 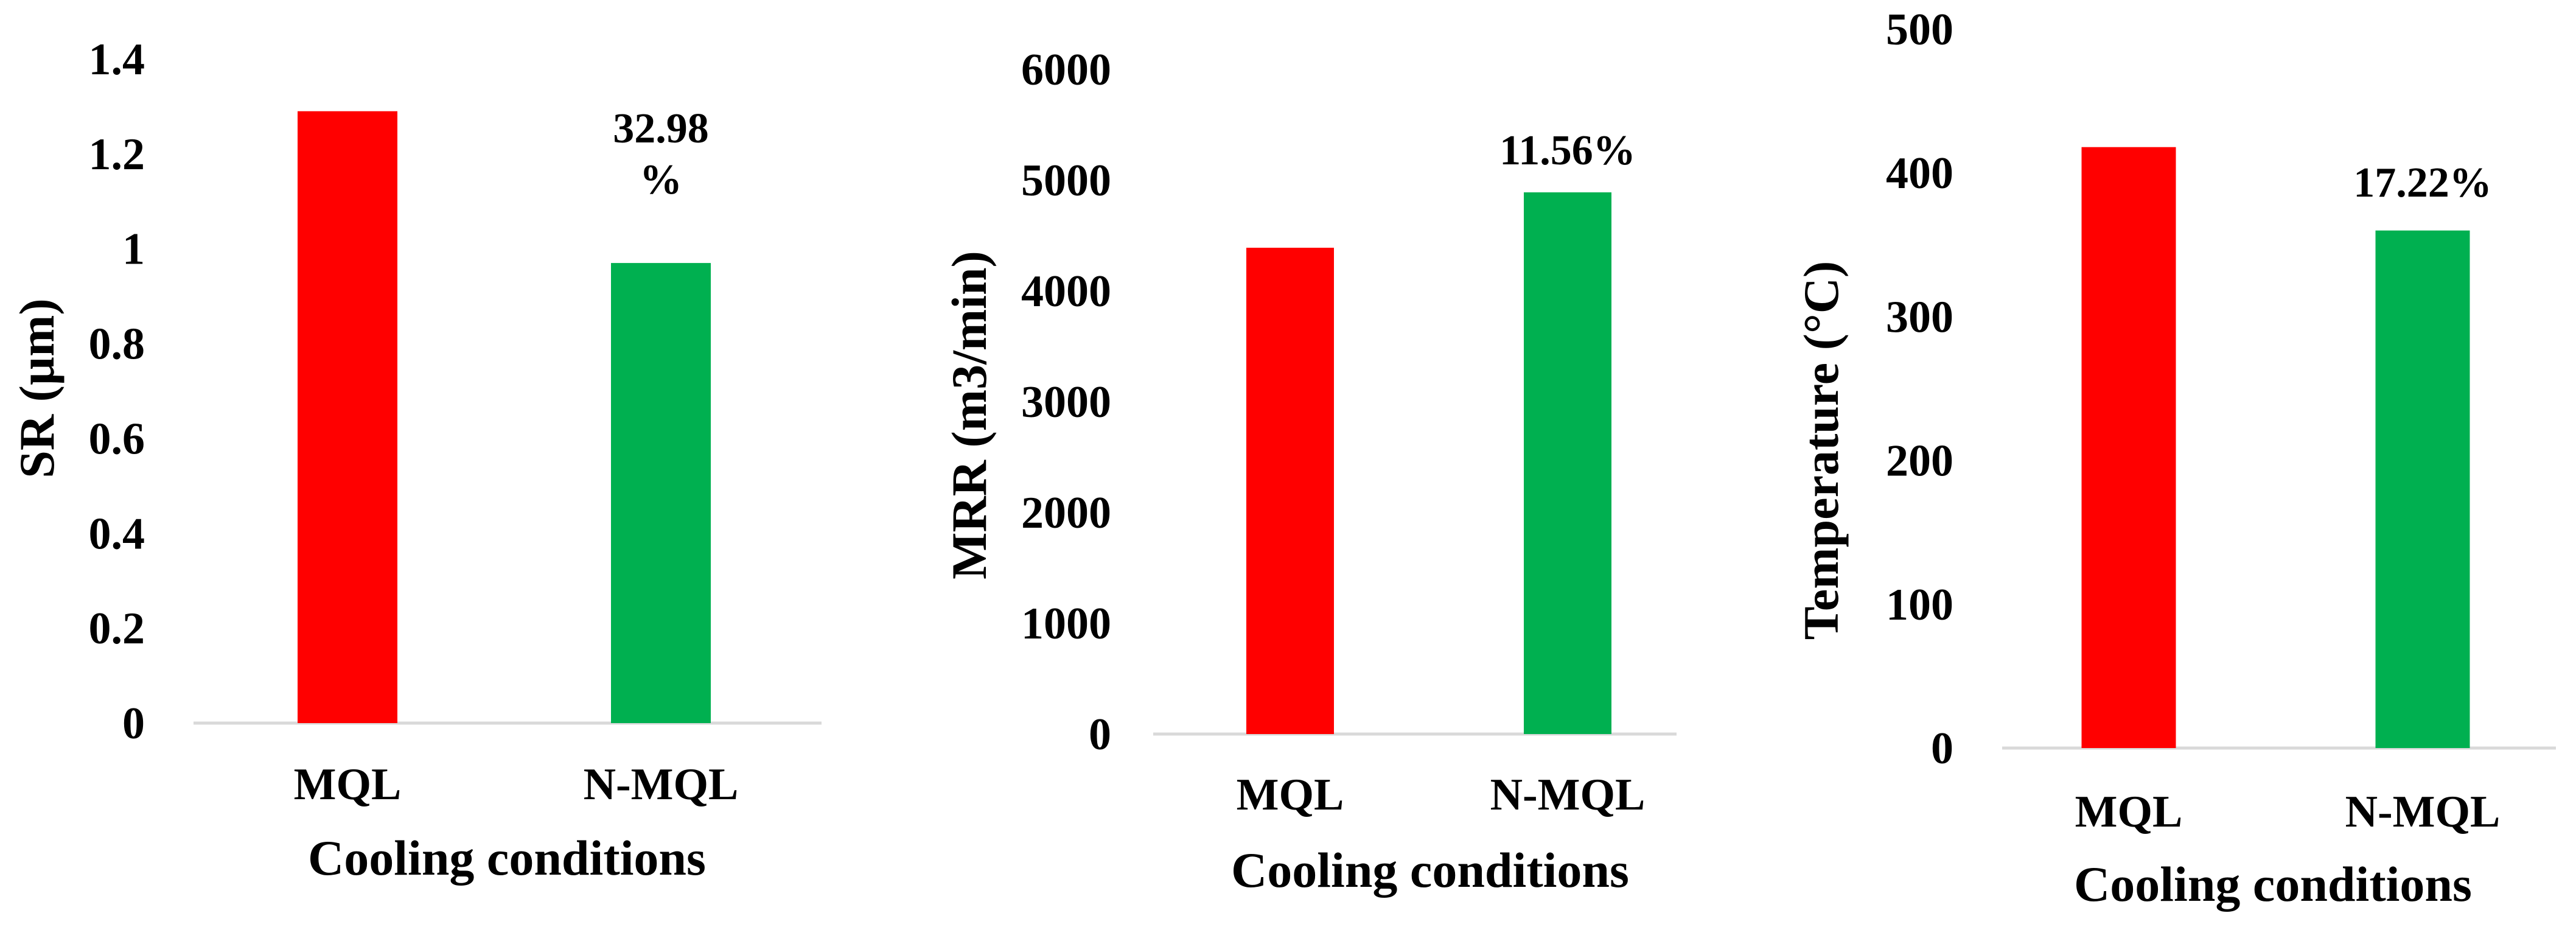 I want to click on temperature-x-axis-title: Cooling conditions, so click(x=2273, y=884).